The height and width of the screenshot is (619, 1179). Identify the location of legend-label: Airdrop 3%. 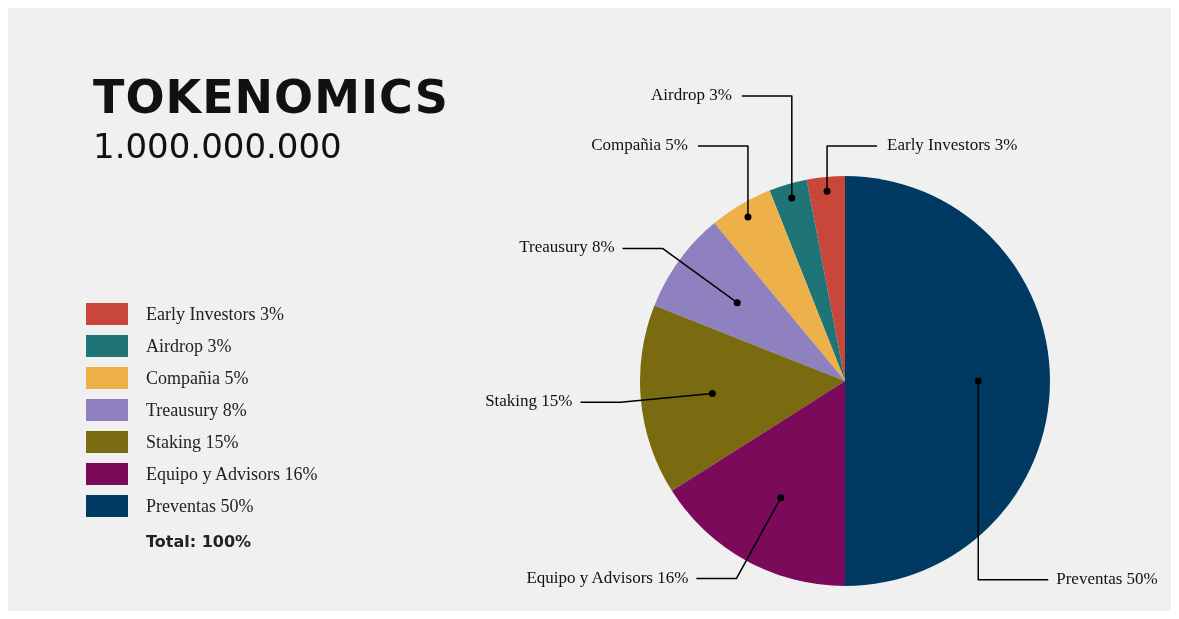
(189, 346).